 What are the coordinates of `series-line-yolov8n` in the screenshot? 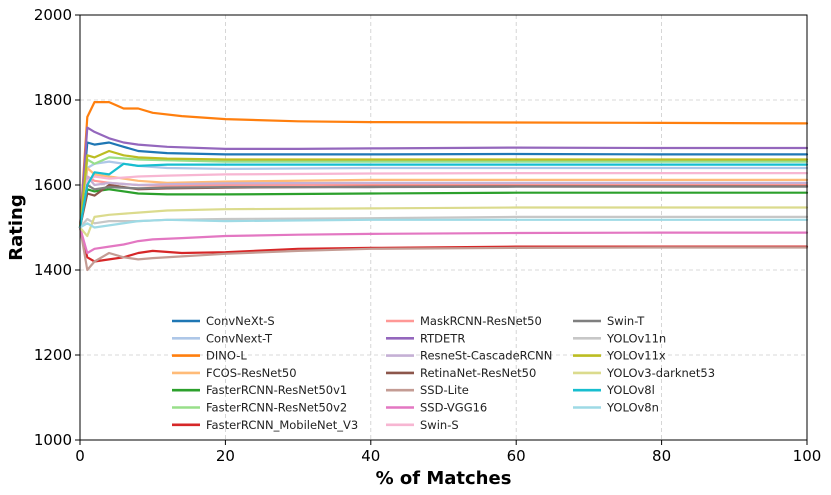 It's located at (443, 223).